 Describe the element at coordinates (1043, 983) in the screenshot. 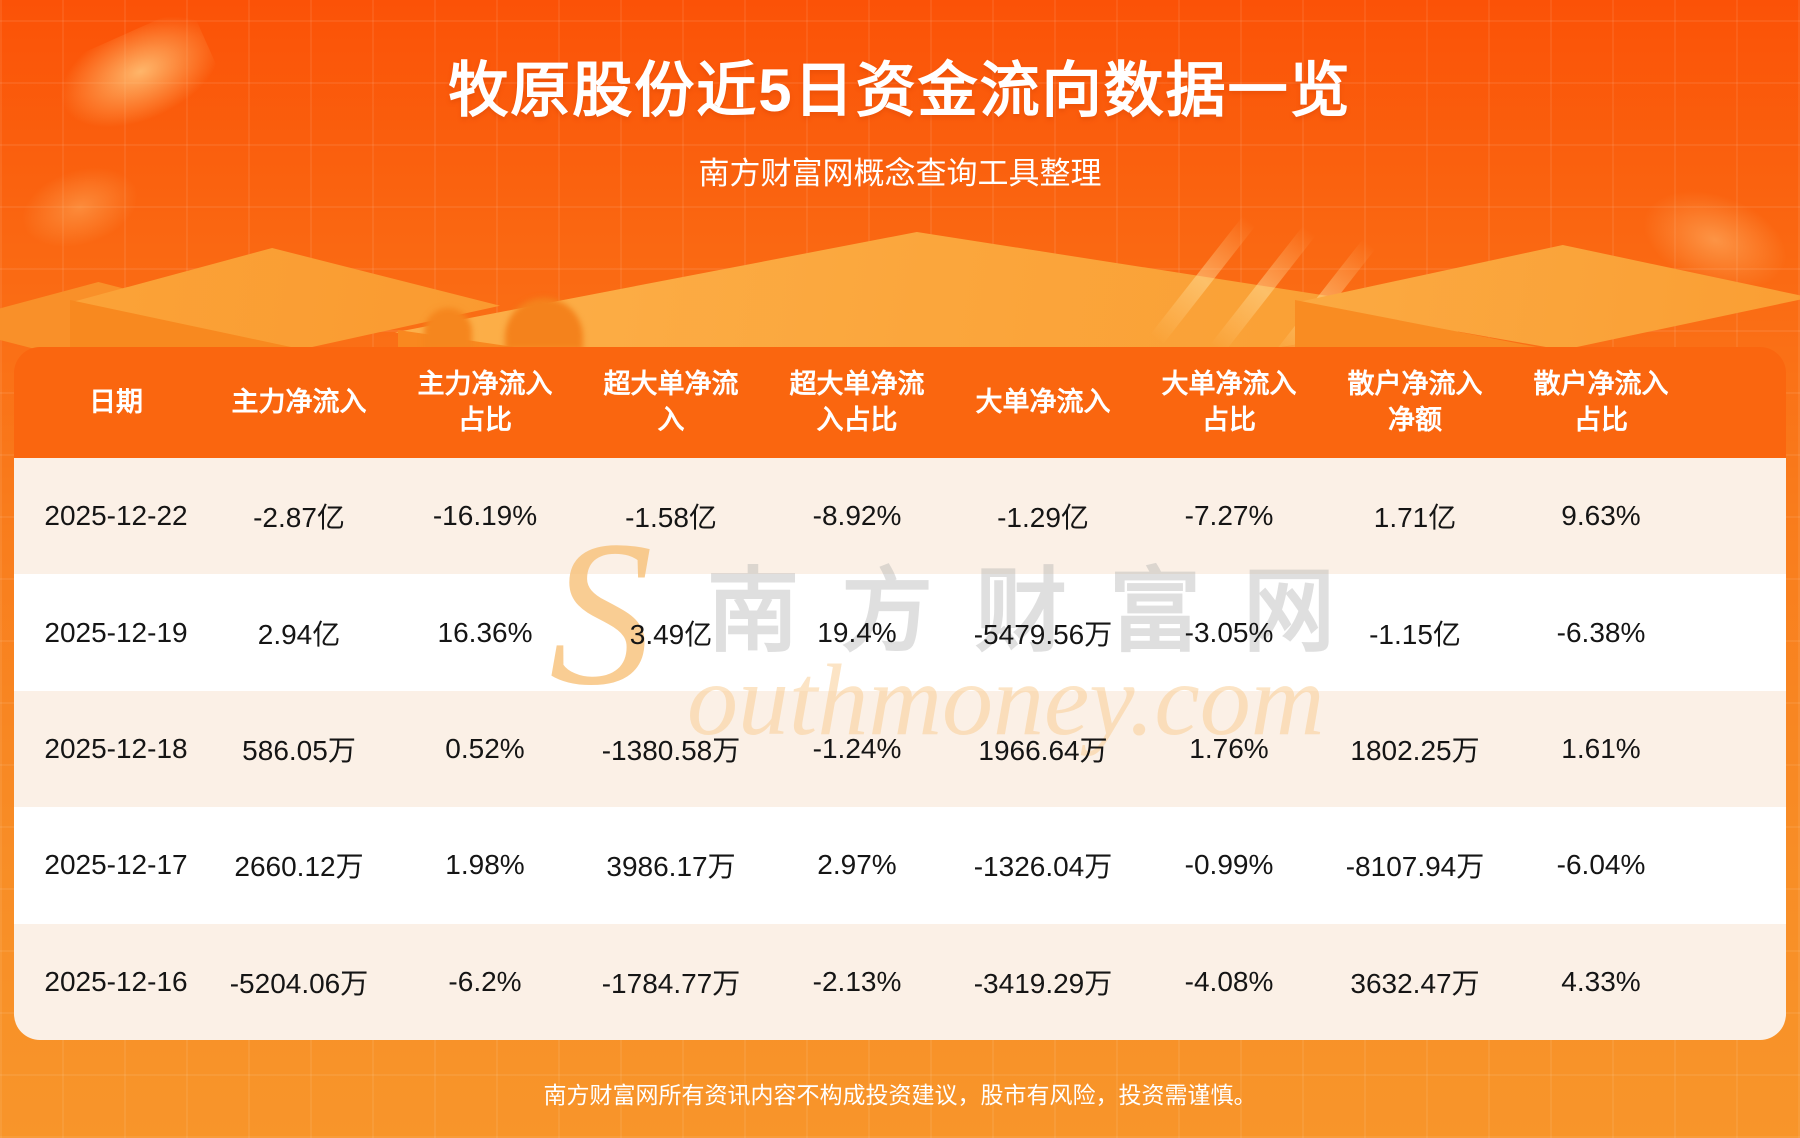

I see `table-cell: -3419.29万` at that location.